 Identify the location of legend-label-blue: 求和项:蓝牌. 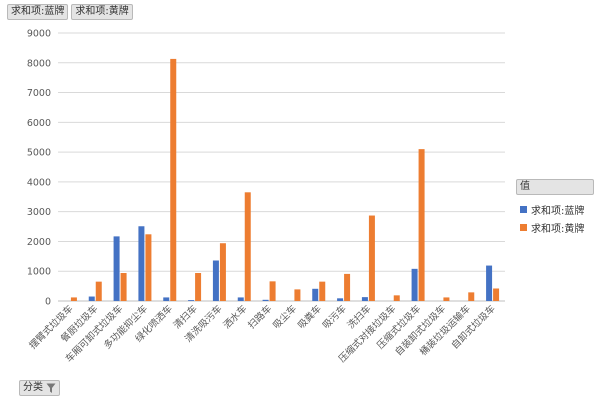
(558, 211).